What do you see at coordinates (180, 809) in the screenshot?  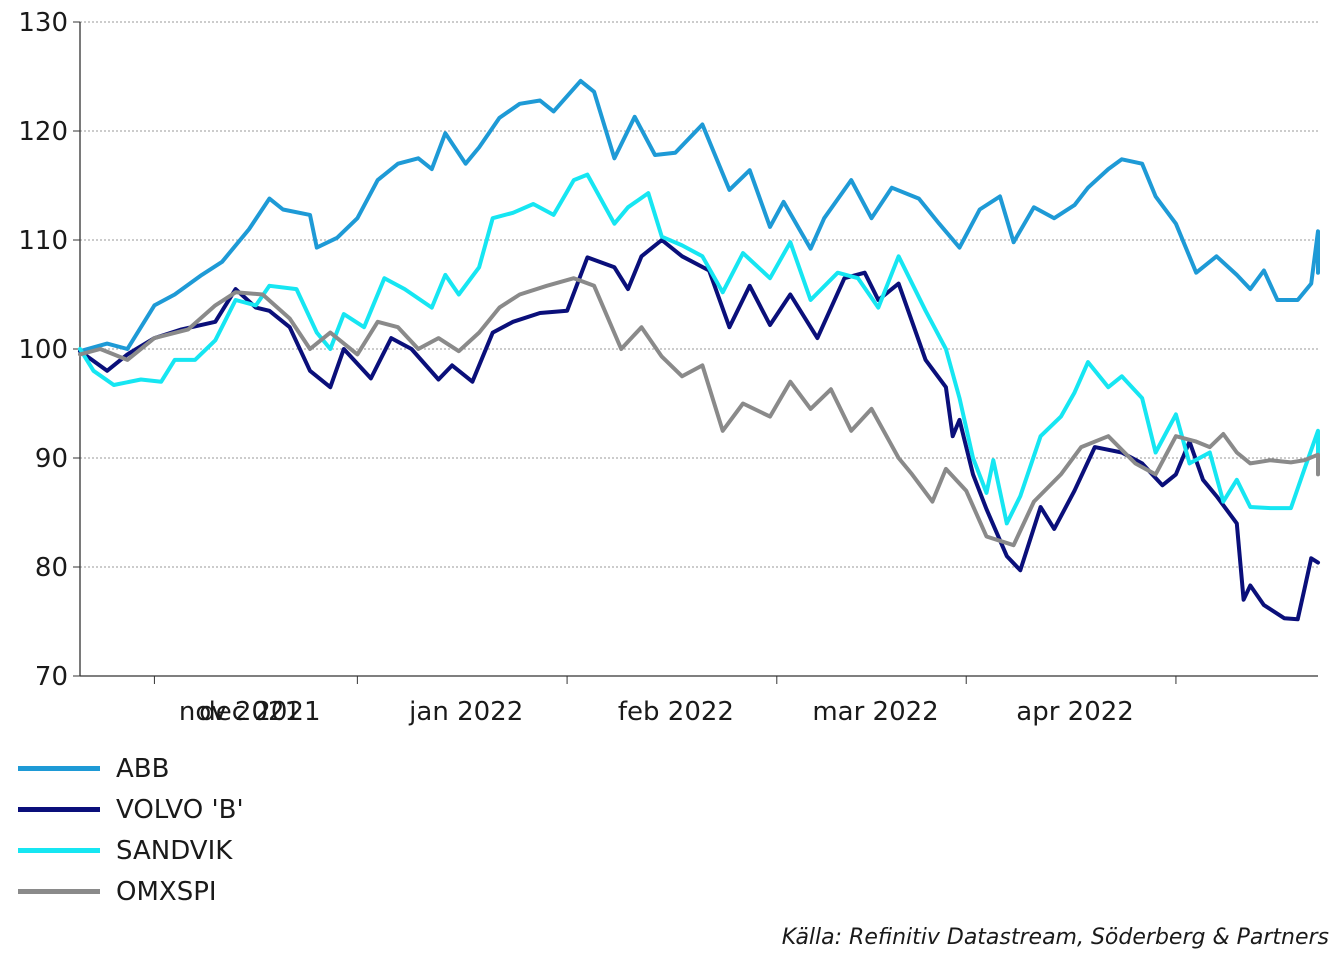 I see `legend-label: VOLVO 'B'` at bounding box center [180, 809].